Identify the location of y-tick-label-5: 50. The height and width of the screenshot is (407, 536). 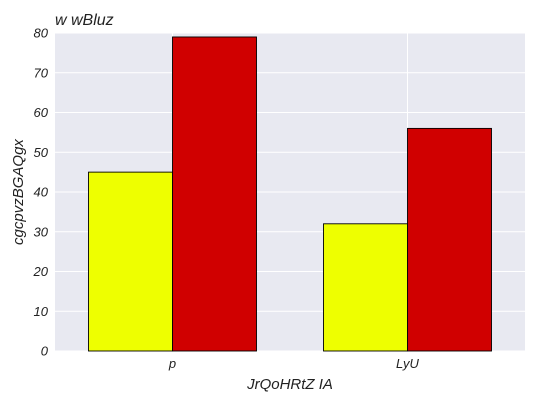
(41, 152).